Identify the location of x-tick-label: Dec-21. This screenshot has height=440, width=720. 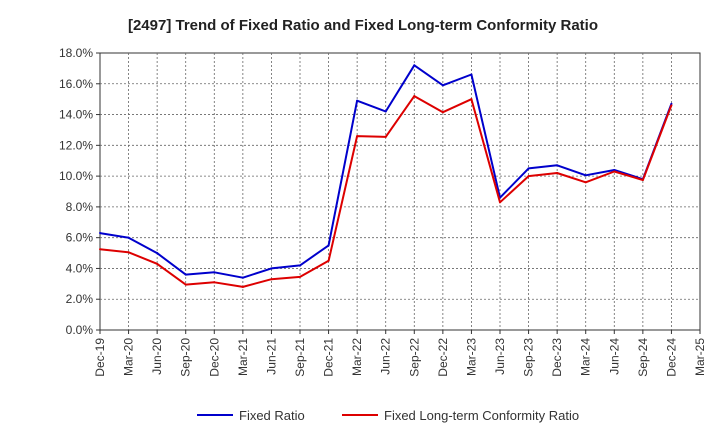
(329, 357).